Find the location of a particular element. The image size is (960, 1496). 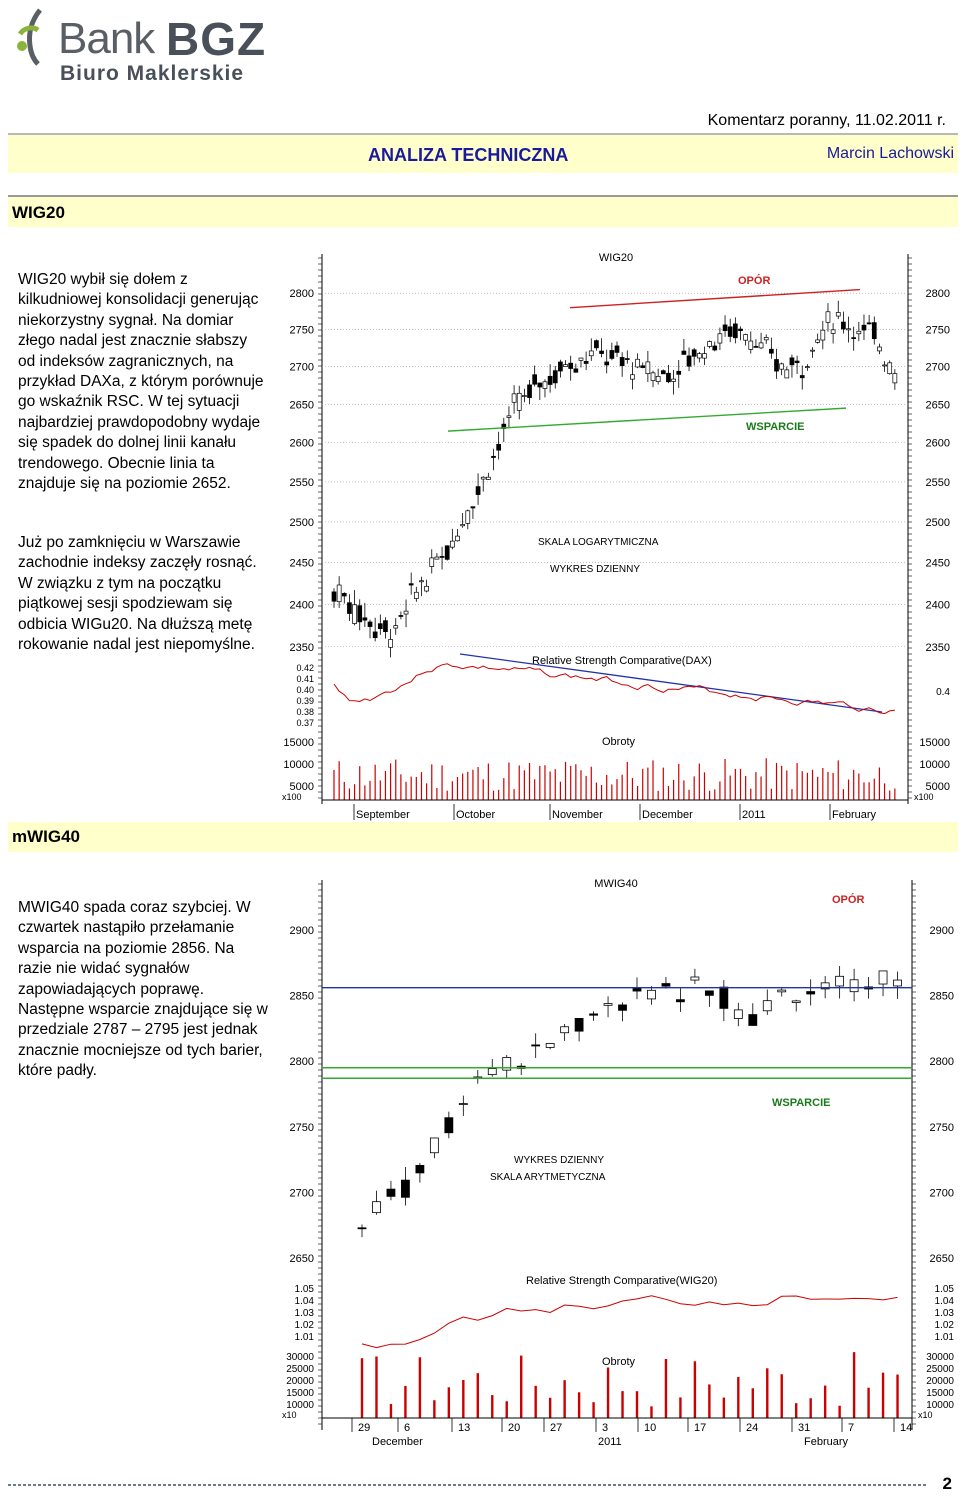

day-label: 13 is located at coordinates (464, 1428).